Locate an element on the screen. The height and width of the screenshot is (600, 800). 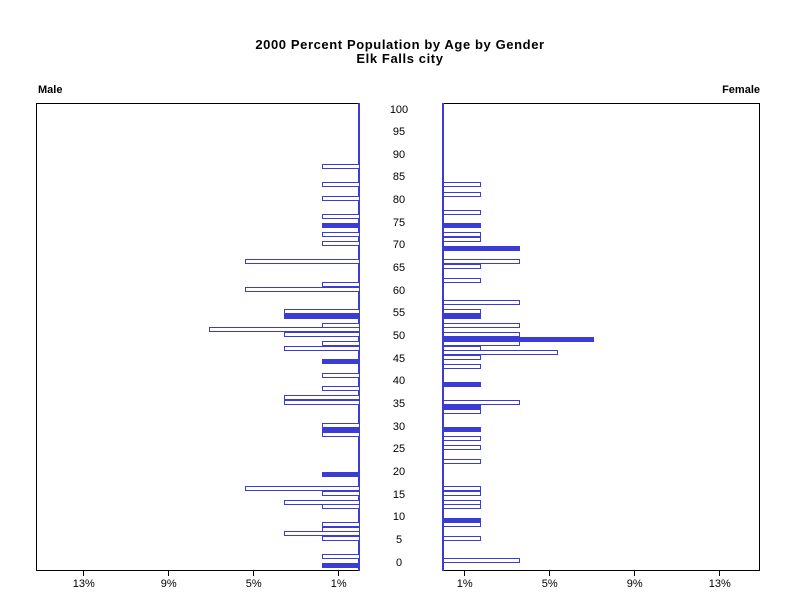
age-tick-label: 100 is located at coordinates (399, 109).